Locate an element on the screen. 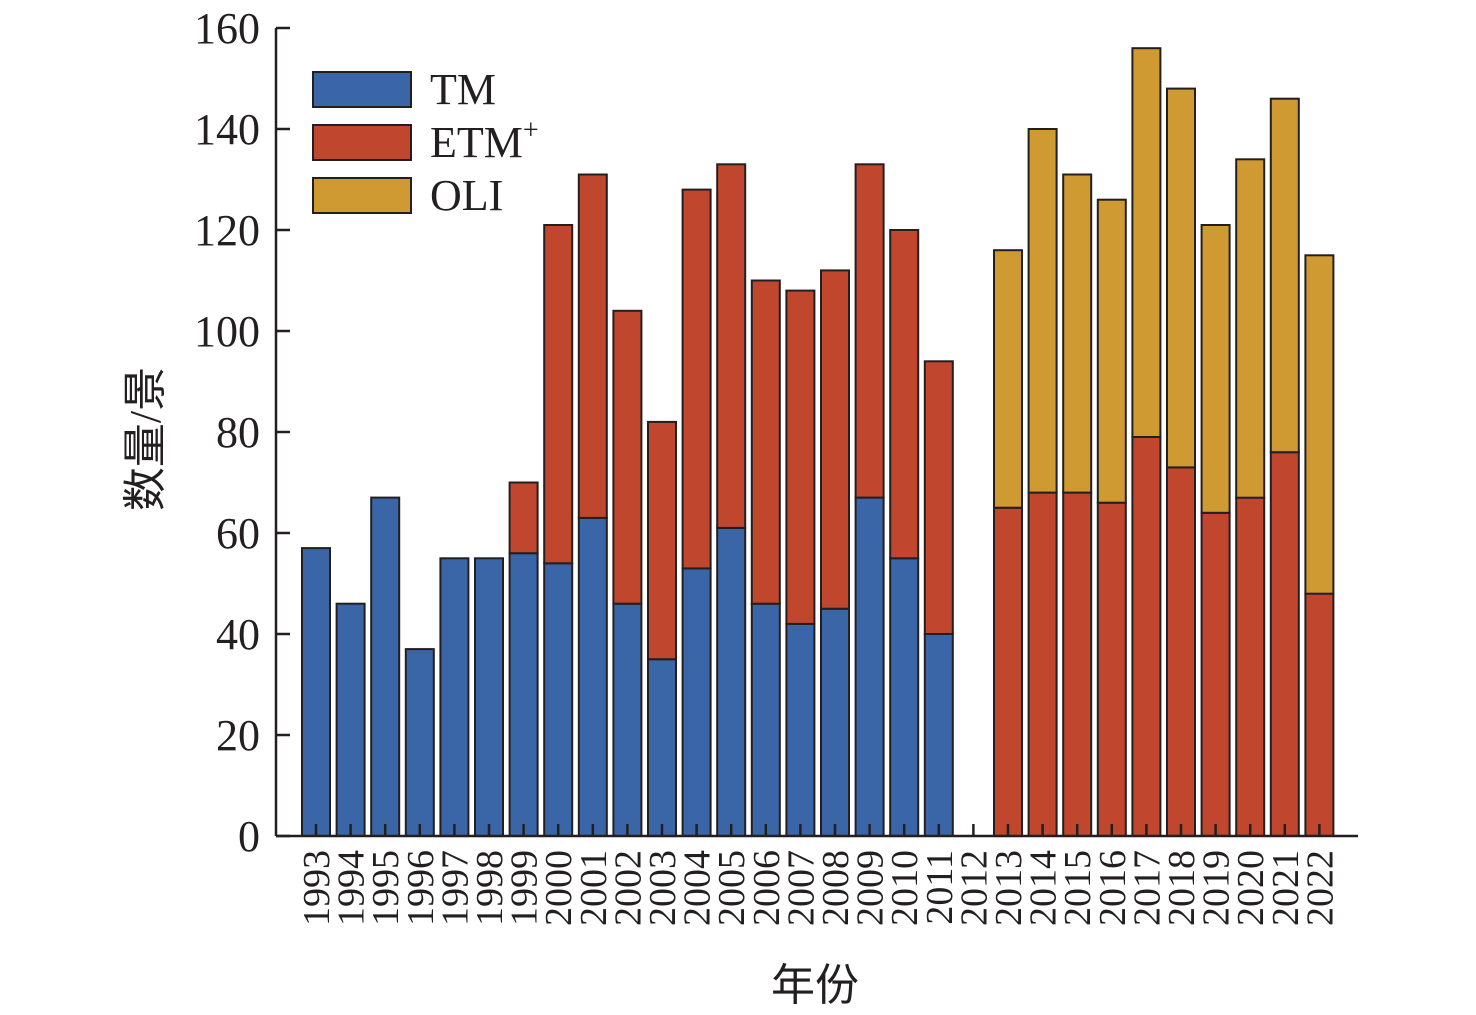 The image size is (1476, 1015). x-tick-label: 2010 is located at coordinates (905, 888).